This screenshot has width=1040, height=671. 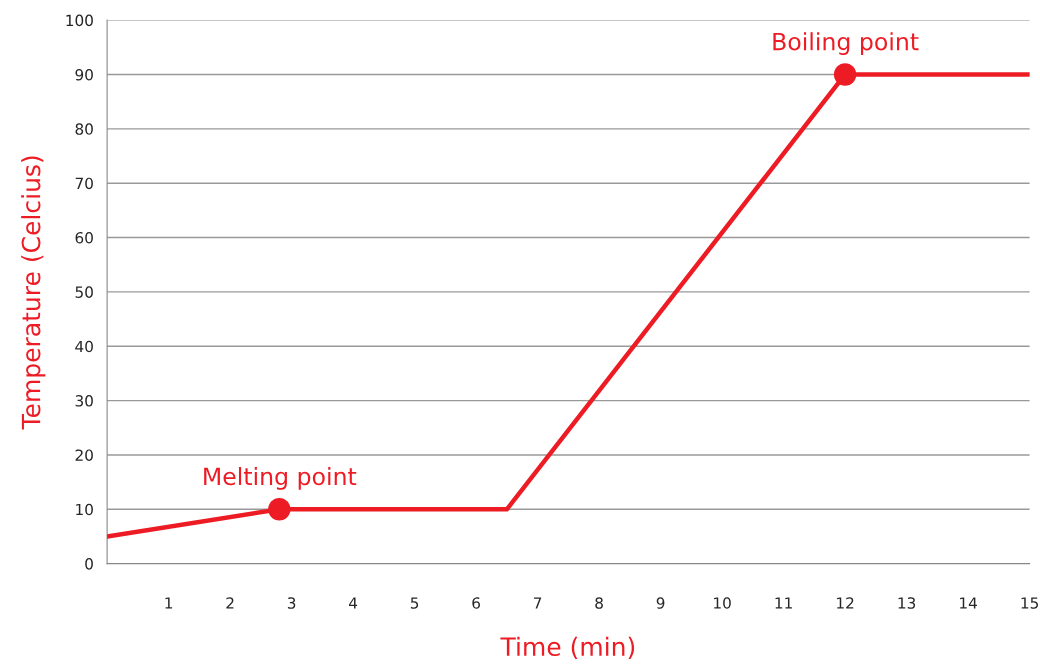 I want to click on x-tick-label: 9, so click(x=660, y=603).